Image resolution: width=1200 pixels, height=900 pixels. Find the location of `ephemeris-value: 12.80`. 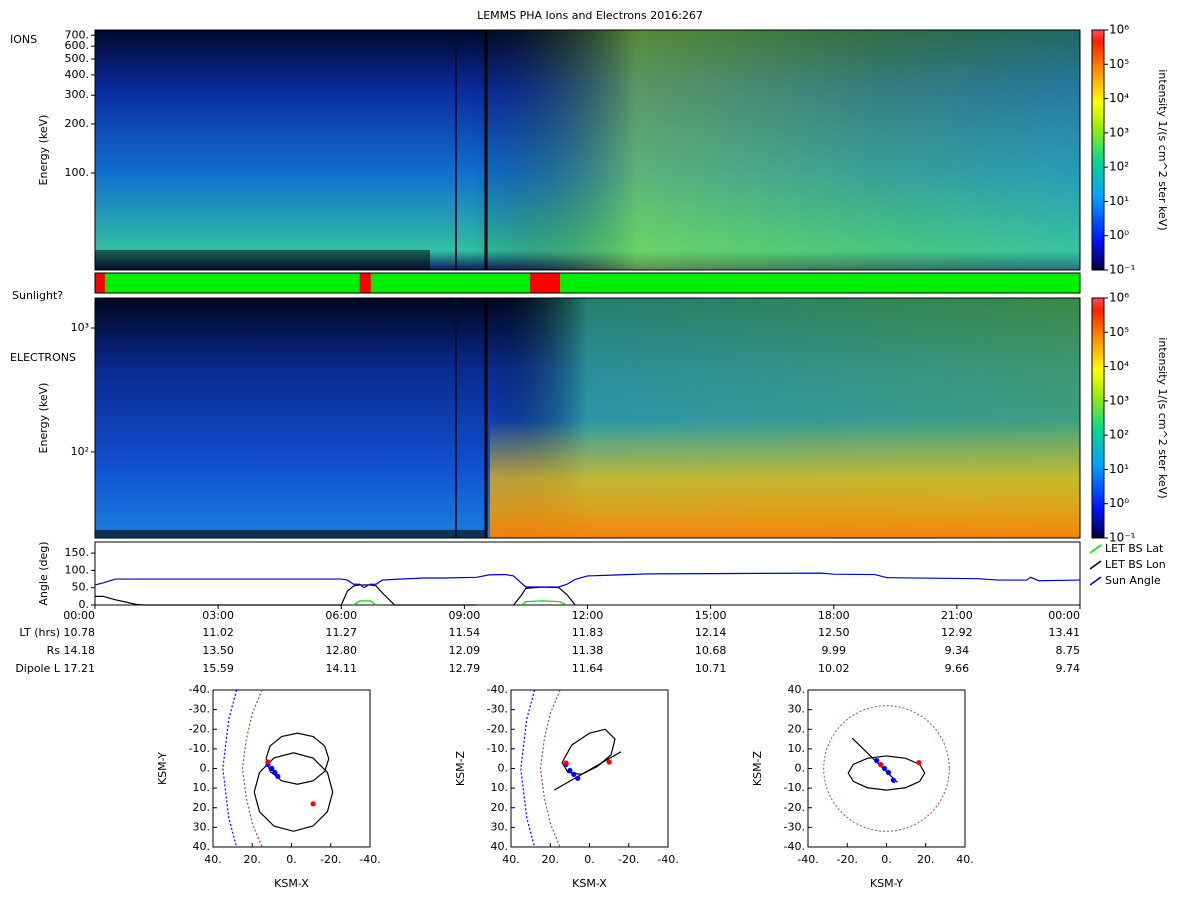

ephemeris-value: 12.80 is located at coordinates (342, 650).